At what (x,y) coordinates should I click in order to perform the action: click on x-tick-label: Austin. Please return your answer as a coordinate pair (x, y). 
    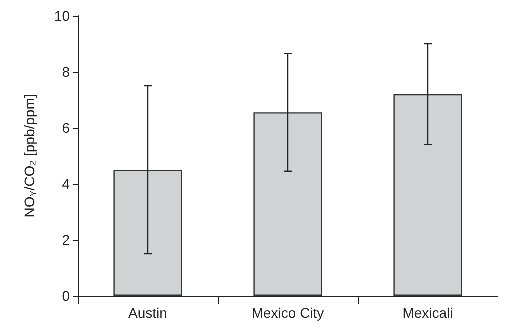
    Looking at the image, I should click on (148, 313).